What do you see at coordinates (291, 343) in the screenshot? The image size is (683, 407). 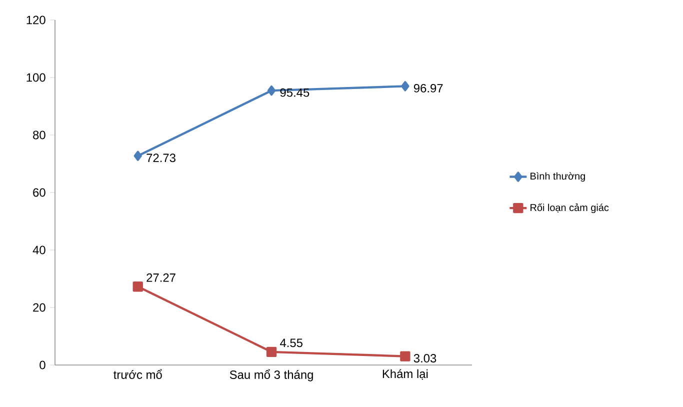 I see `data-label: 4.55` at bounding box center [291, 343].